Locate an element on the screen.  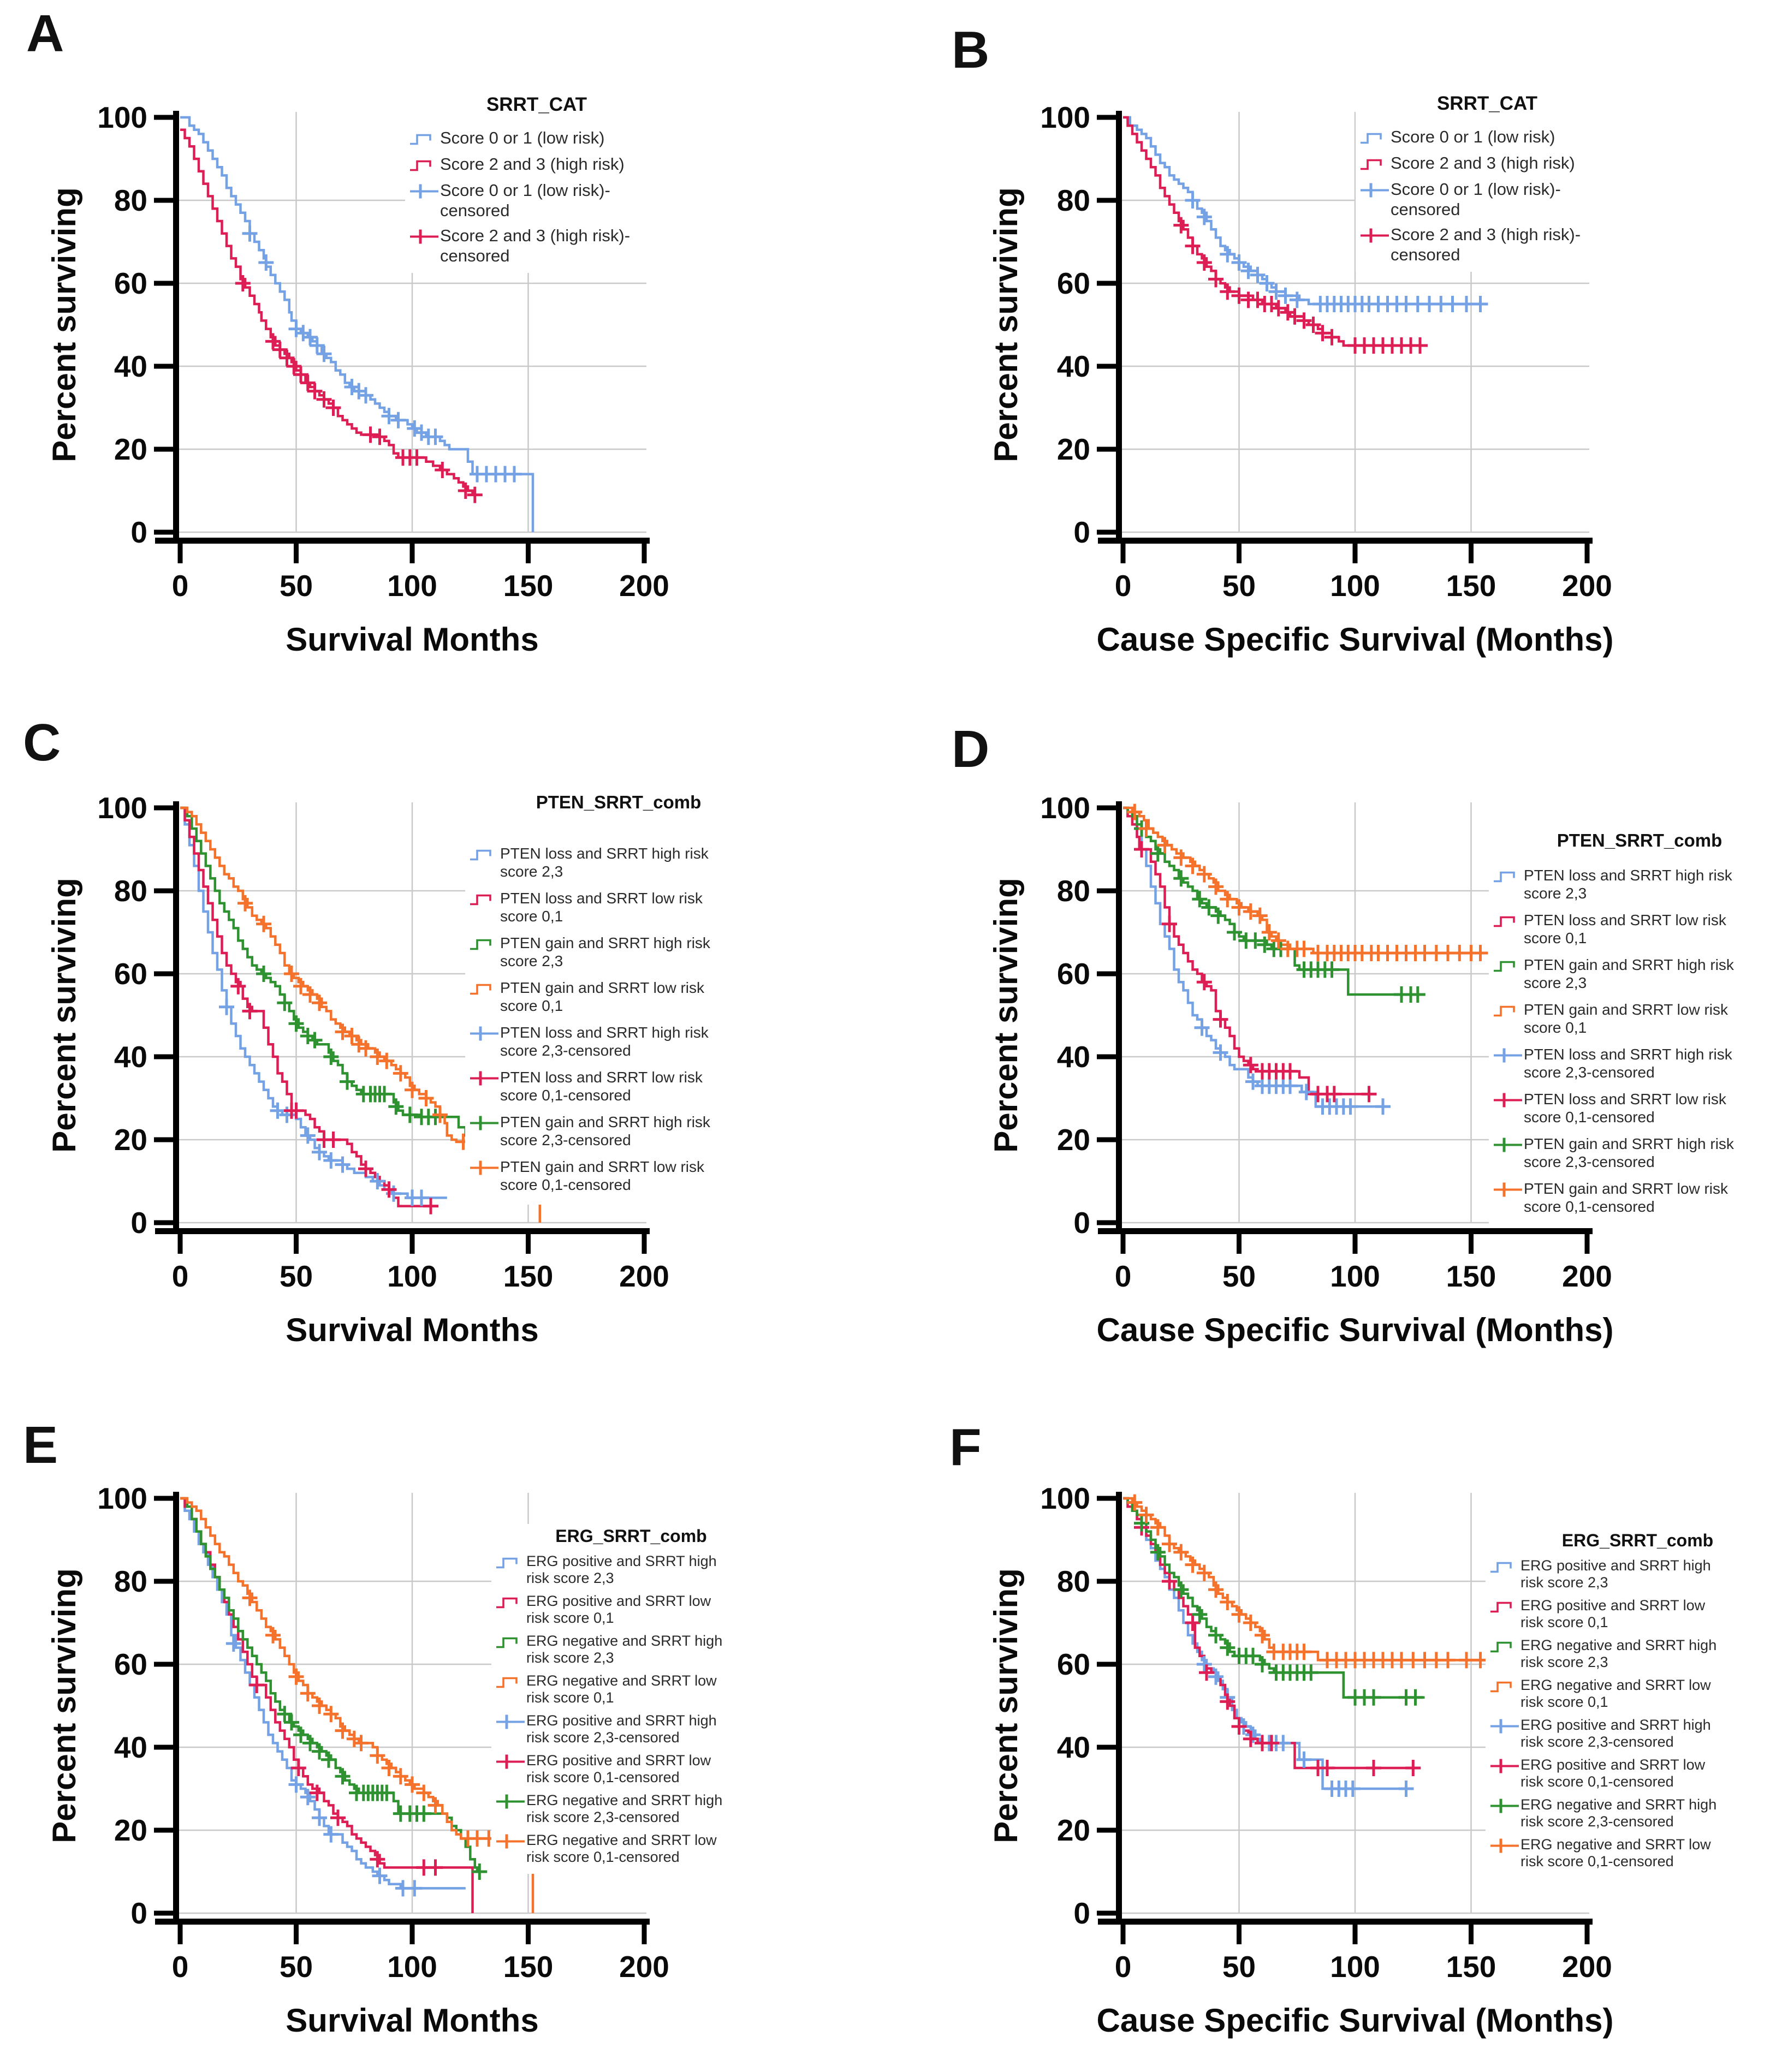
legend-entry-label: ERG negative and SRRT high risk score 2,3 is located at coordinates (1618, 1654).